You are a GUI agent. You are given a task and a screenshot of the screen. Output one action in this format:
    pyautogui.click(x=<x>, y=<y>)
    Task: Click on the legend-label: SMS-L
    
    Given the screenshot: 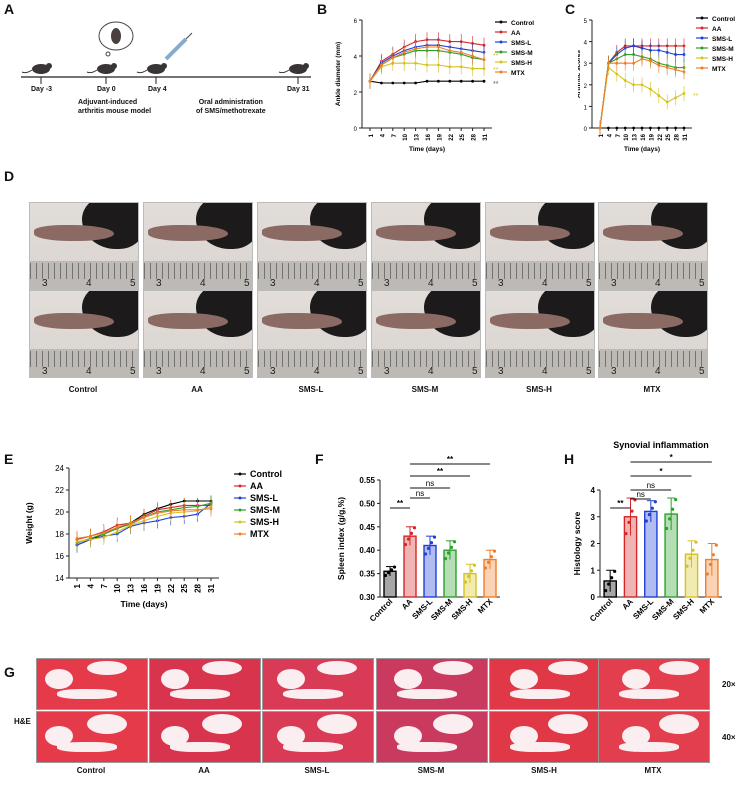 What is the action you would take?
    pyautogui.click(x=264, y=498)
    